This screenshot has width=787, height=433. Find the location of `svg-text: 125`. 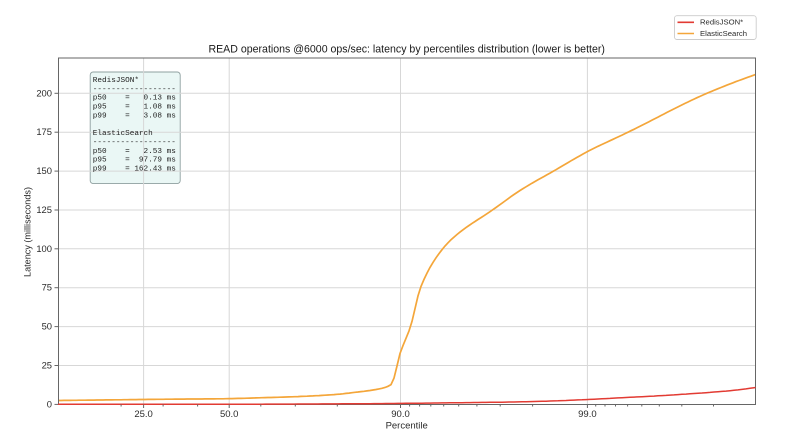

svg-text: 125 is located at coordinates (44, 209).